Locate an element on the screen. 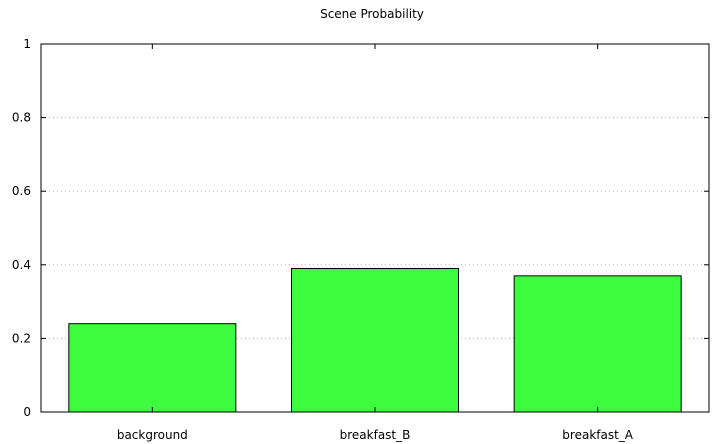 Image resolution: width=719 pixels, height=444 pixels. y-tick-label: 1 is located at coordinates (27, 44).